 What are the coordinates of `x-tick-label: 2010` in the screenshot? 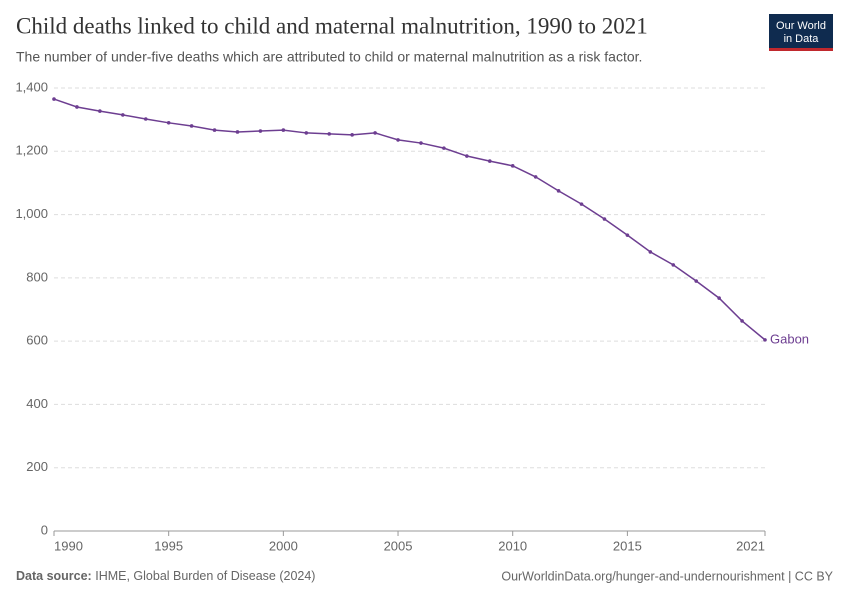 It's located at (512, 545).